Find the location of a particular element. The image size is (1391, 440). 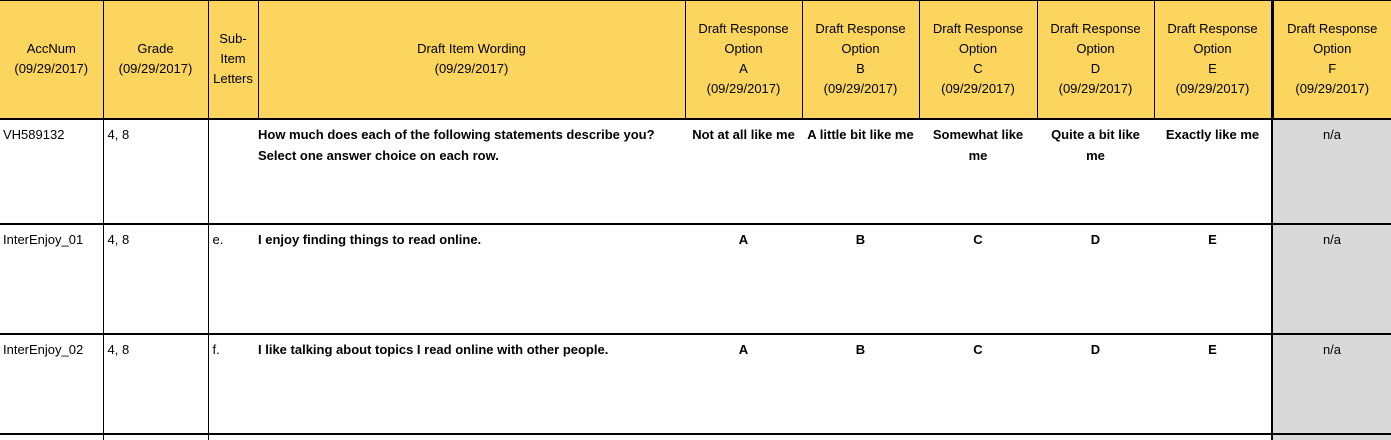

table-row-partial is located at coordinates (695, 436).